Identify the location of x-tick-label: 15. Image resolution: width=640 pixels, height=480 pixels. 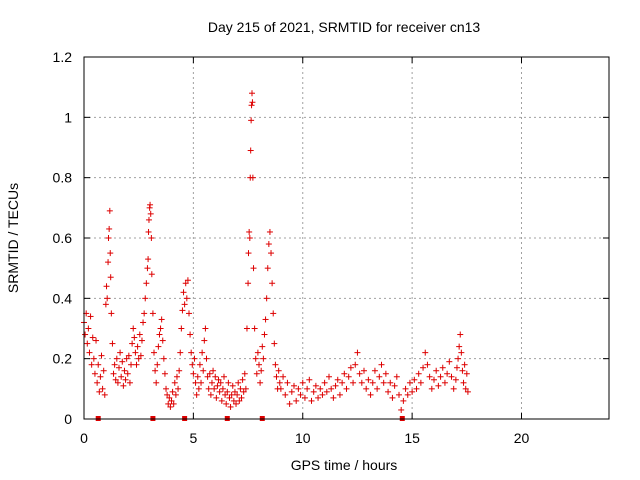
(412, 438).